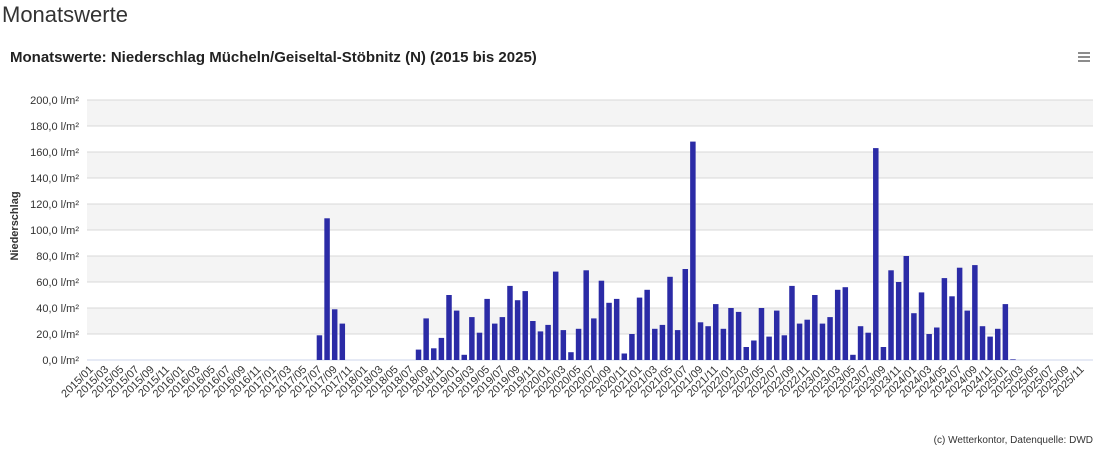 The width and height of the screenshot is (1103, 460). I want to click on credit: (c) Wetterkontor, Datenquelle: DWD, so click(1013, 440).